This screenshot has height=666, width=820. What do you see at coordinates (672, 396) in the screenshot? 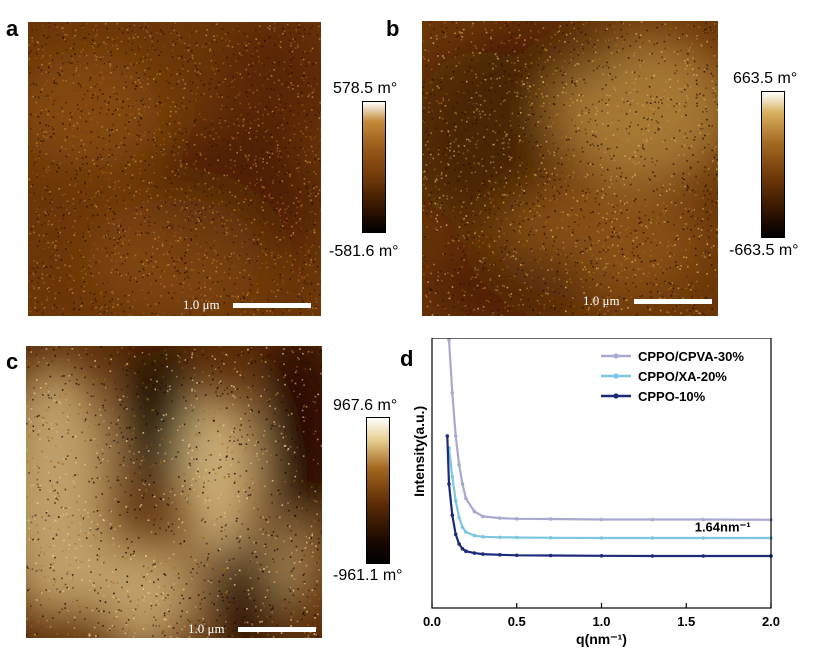
I see `legend-label-2: CPPO-10%` at bounding box center [672, 396].